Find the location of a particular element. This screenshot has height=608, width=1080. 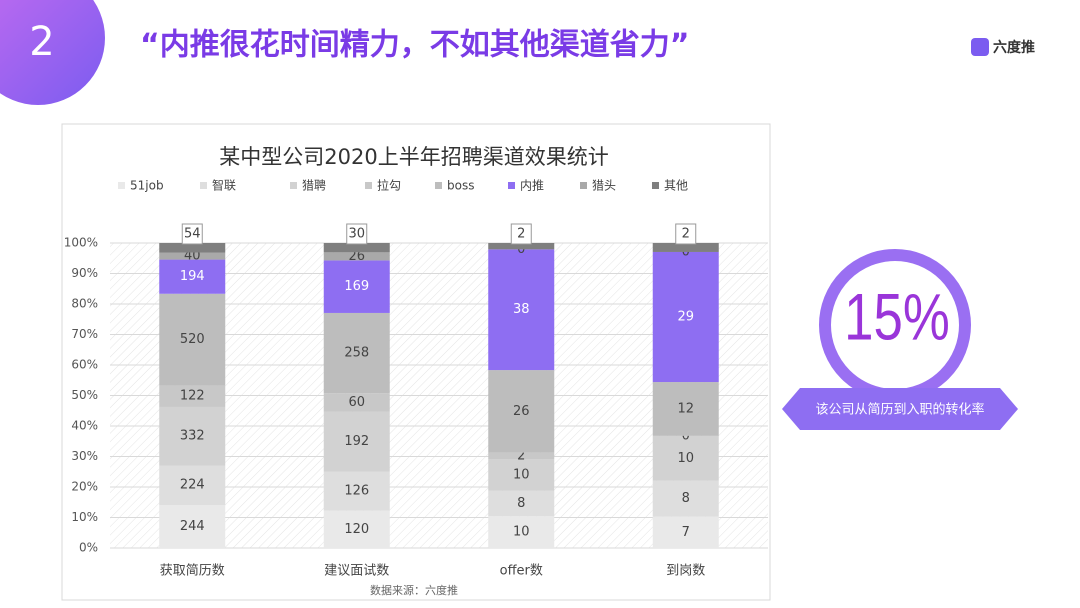

heading: “内推很花时间精力，不如其他渠道省力” is located at coordinates (414, 45).